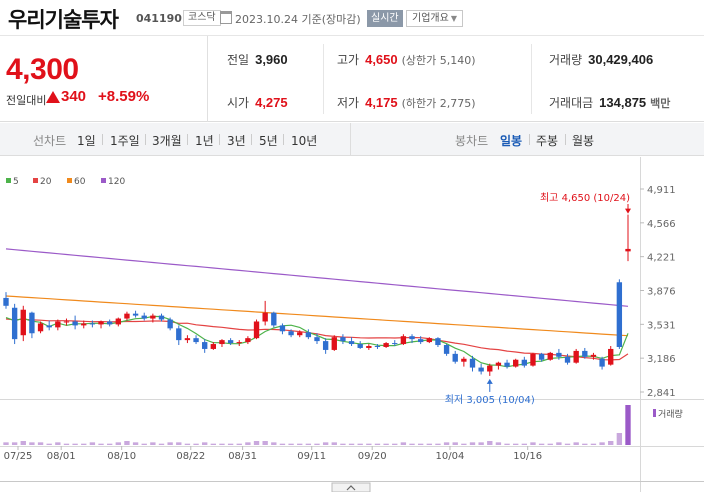 This screenshot has height=492, width=704. I want to click on market-badge: 코스닥, so click(202, 18).